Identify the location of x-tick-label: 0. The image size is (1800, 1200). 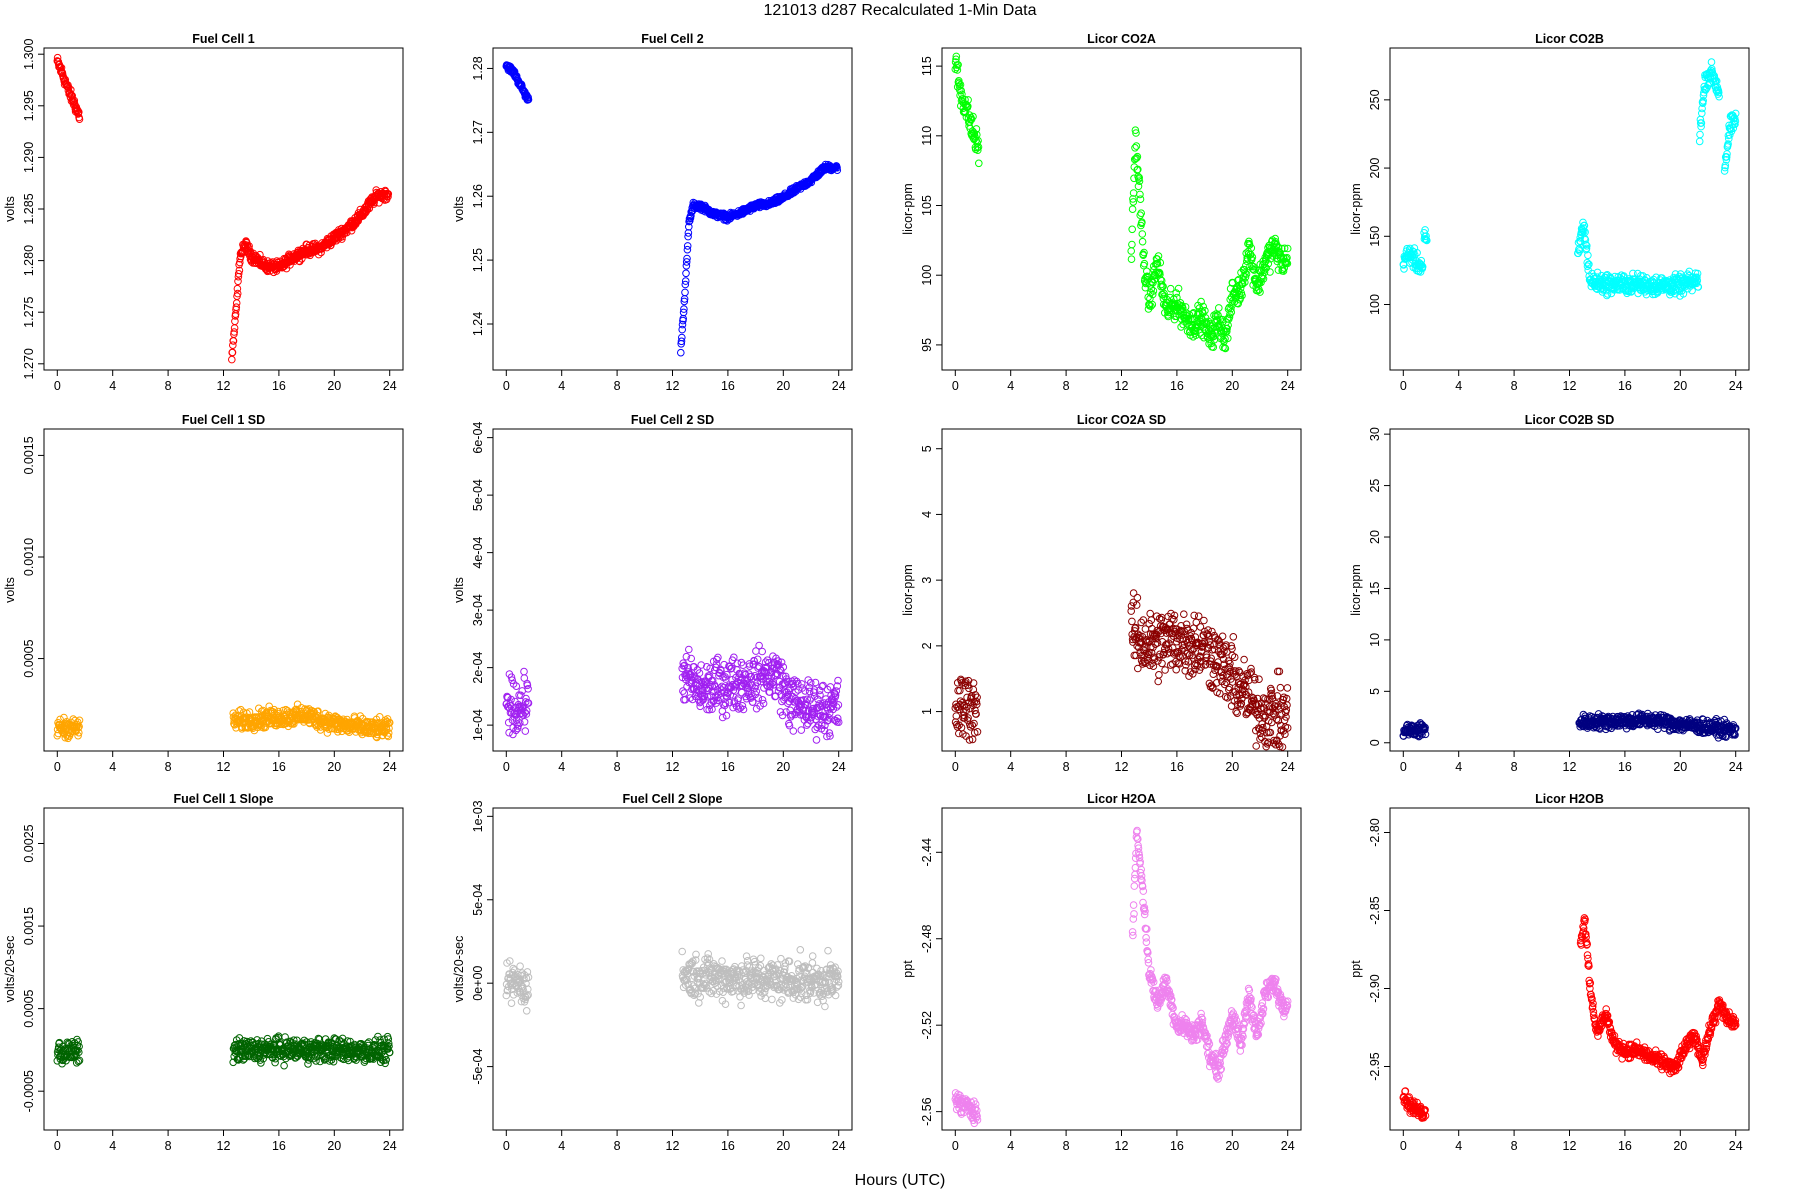
(57, 386).